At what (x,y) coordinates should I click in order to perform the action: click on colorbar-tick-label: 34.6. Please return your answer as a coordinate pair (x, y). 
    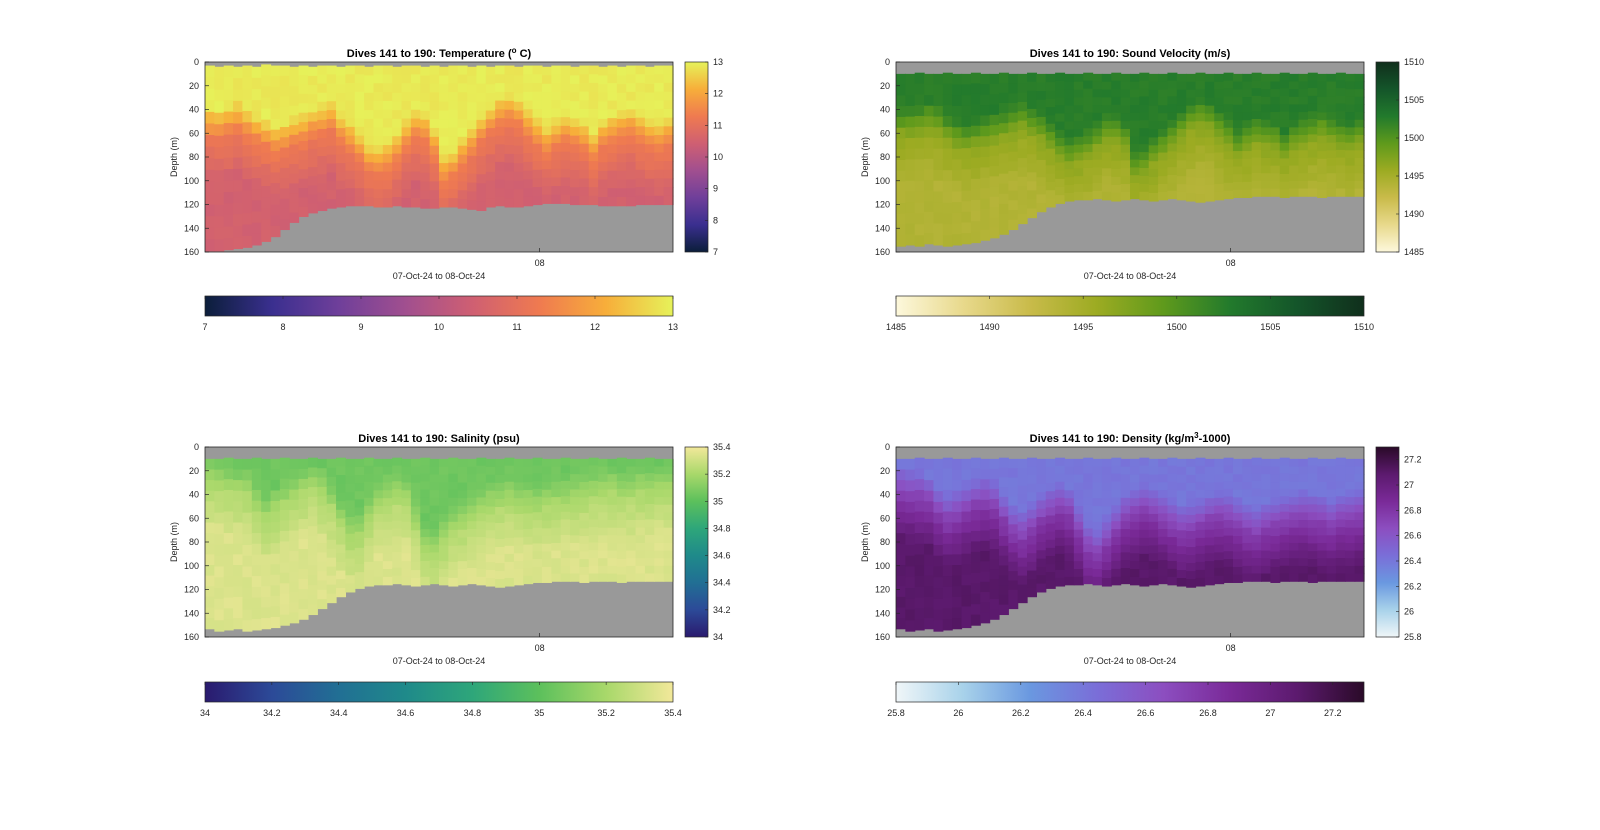
    Looking at the image, I should click on (722, 556).